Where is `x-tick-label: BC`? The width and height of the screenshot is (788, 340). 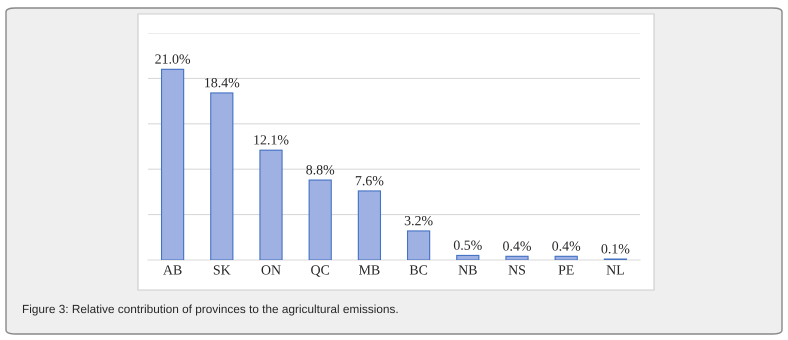 x-tick-label: BC is located at coordinates (419, 270).